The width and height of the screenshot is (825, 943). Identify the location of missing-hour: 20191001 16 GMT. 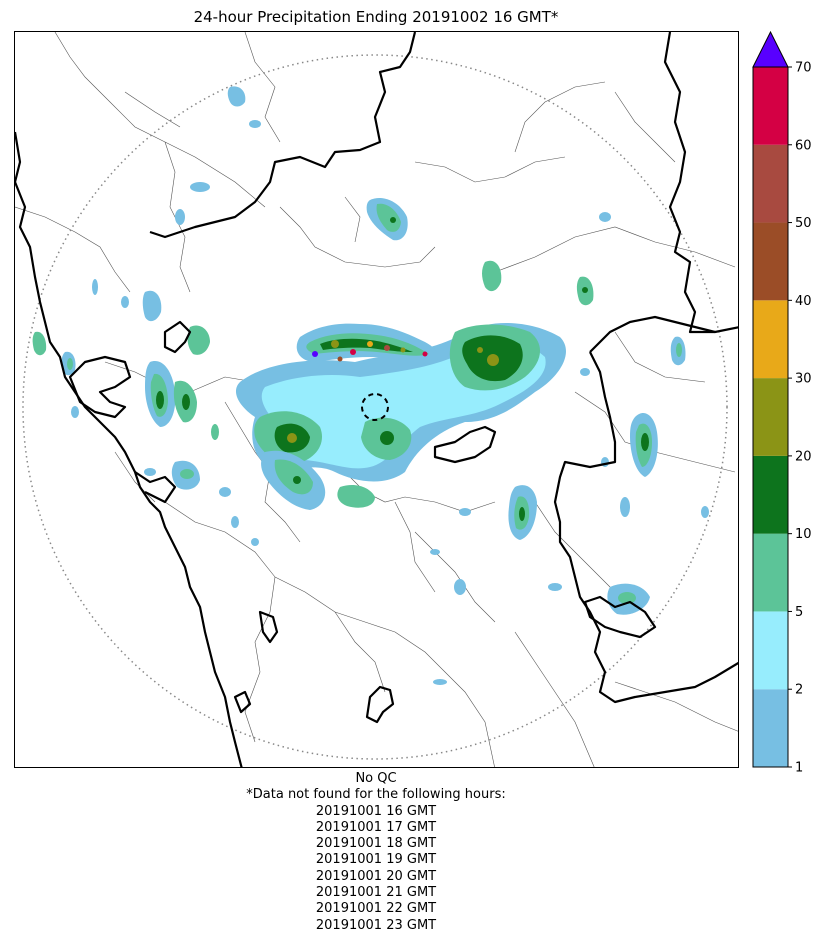
(376, 811).